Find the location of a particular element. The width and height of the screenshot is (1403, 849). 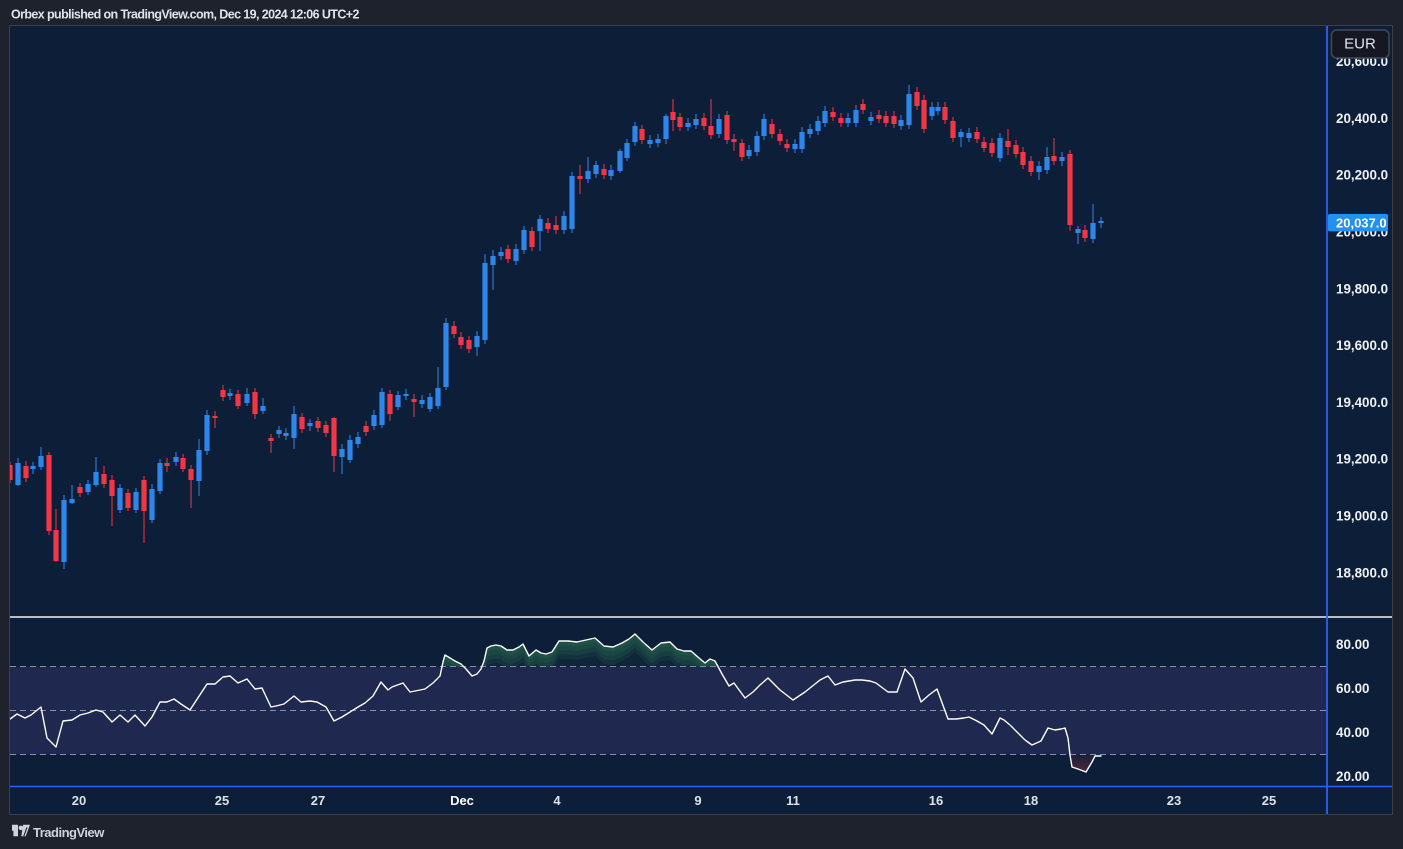

svg-text: 19,200.0 is located at coordinates (1362, 459).